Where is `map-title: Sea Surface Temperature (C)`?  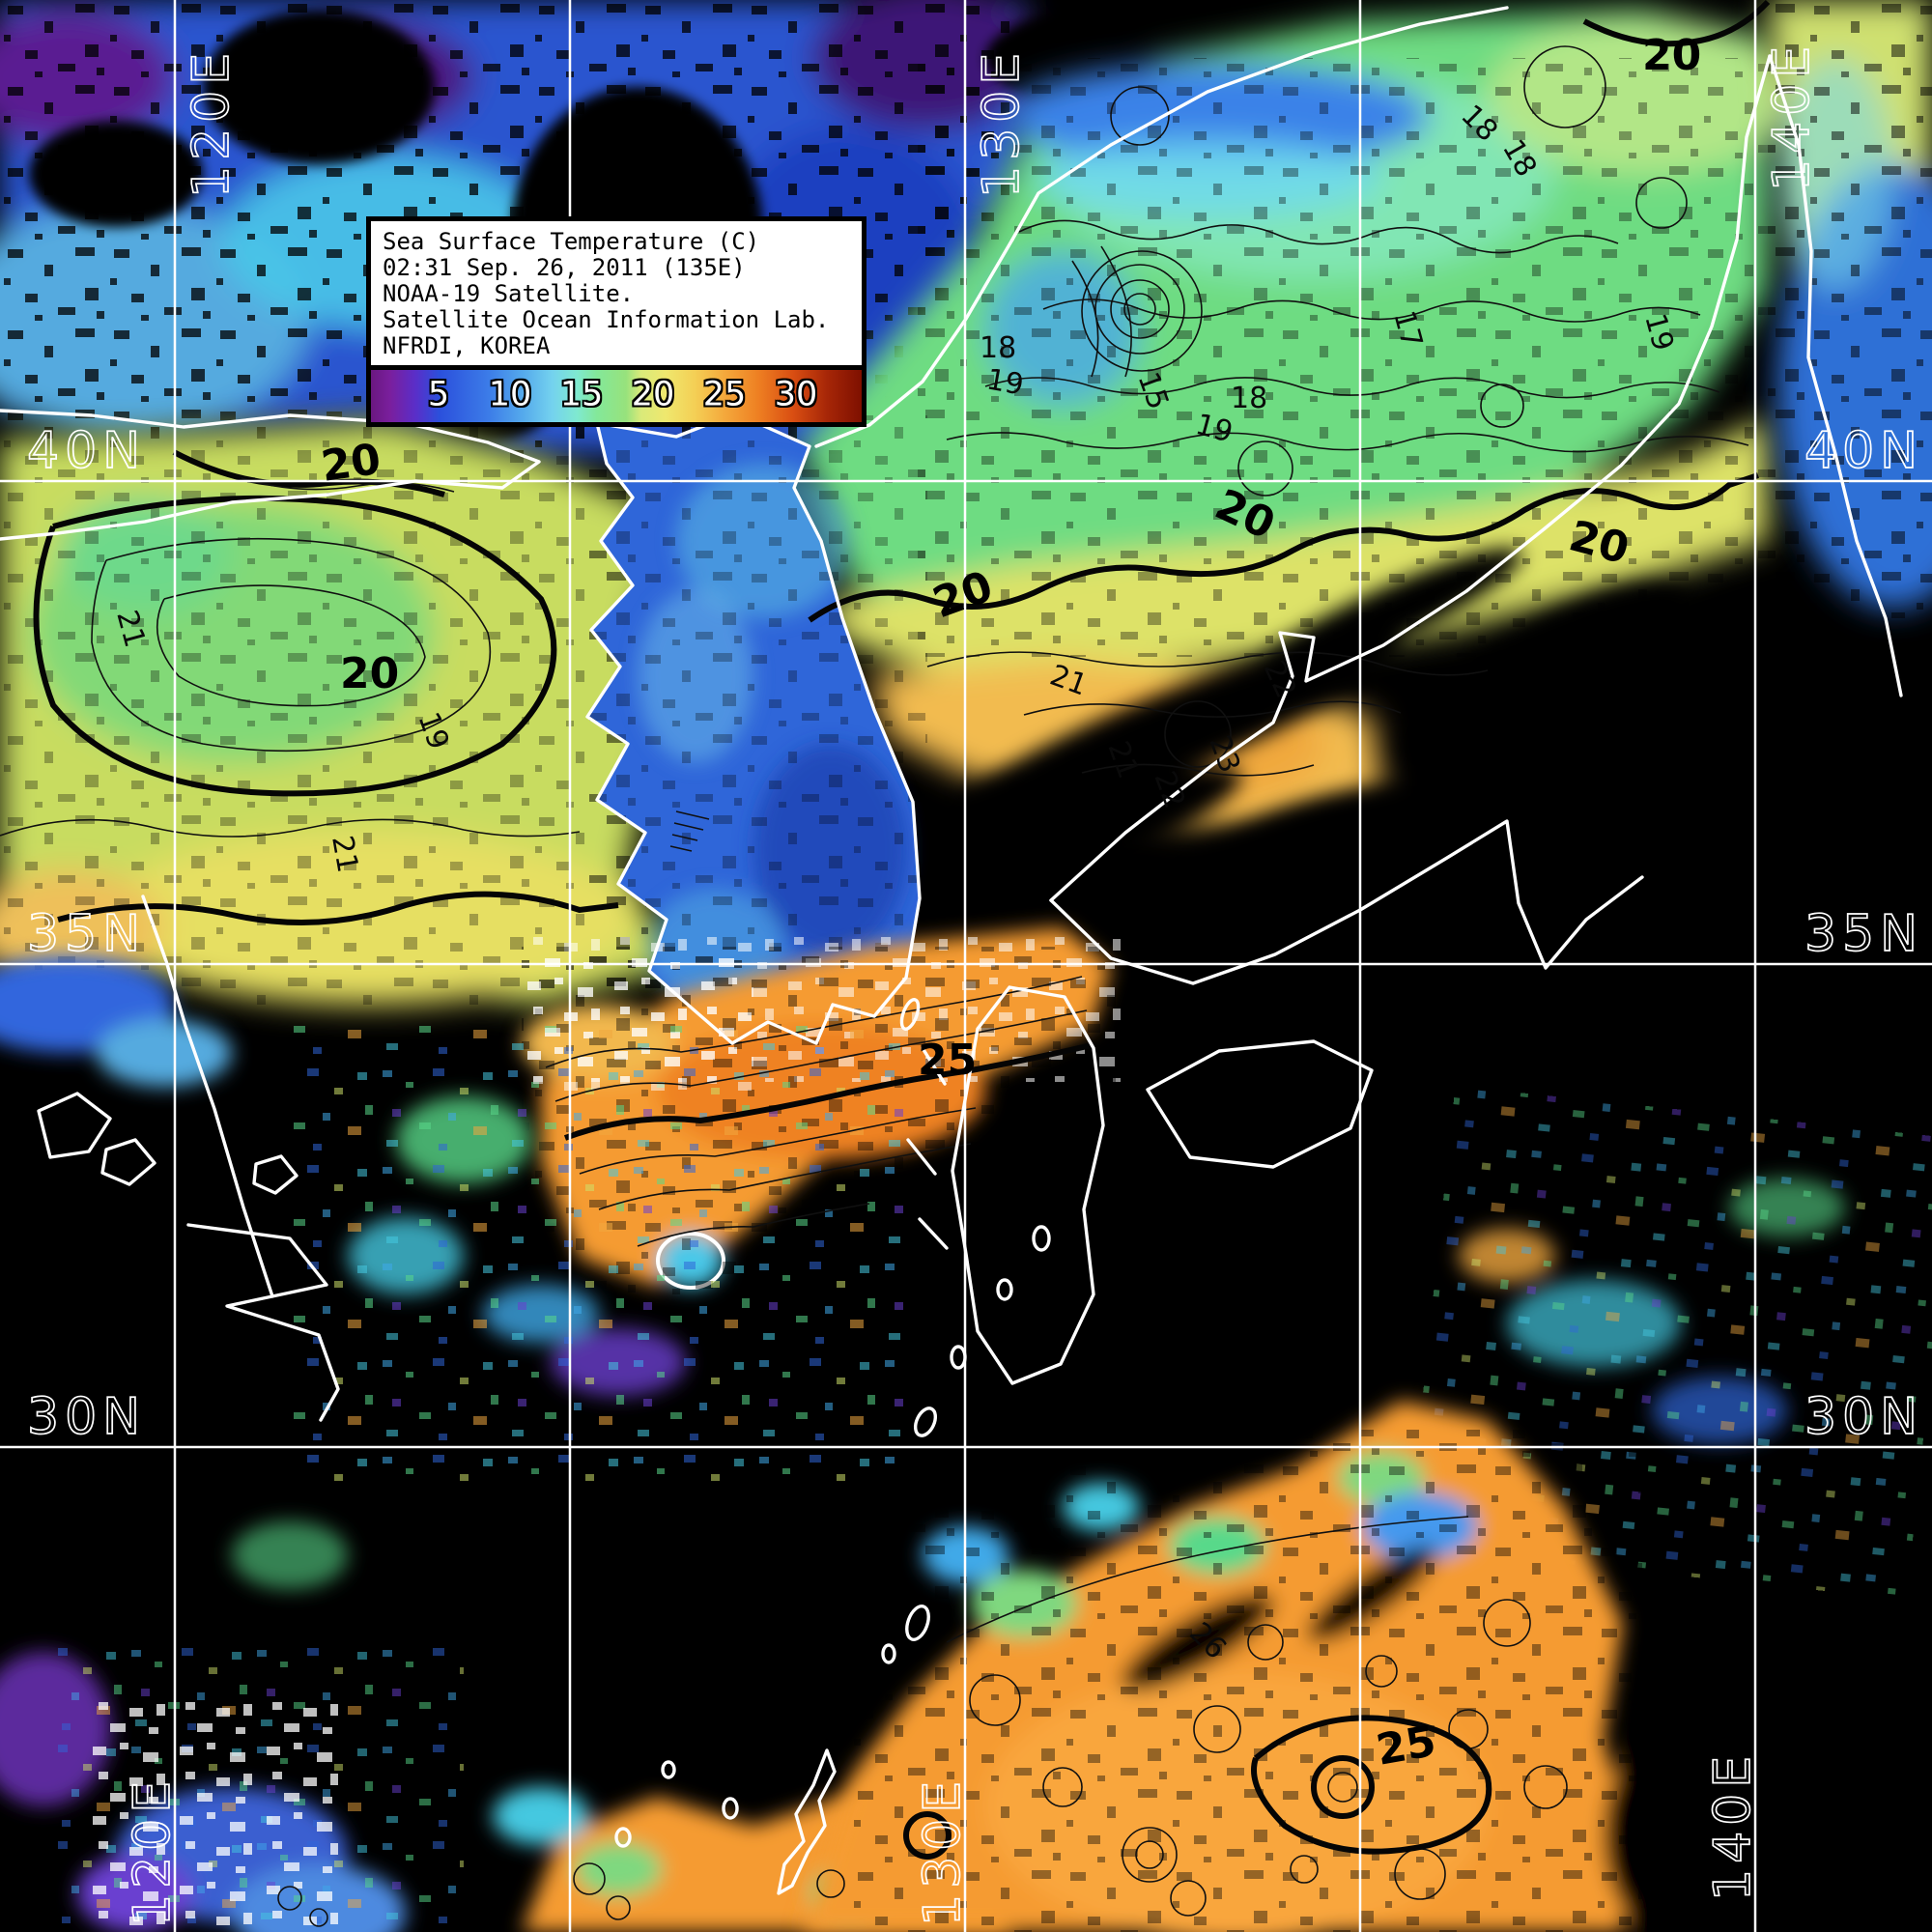
map-title: Sea Surface Temperature (C) is located at coordinates (571, 241).